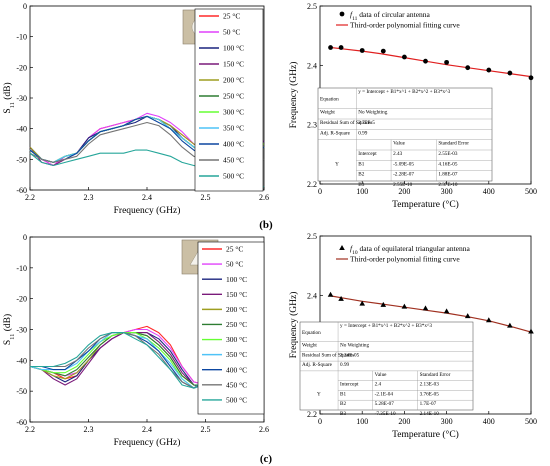  I want to click on table-cell: Standard Error, so click(453, 144).